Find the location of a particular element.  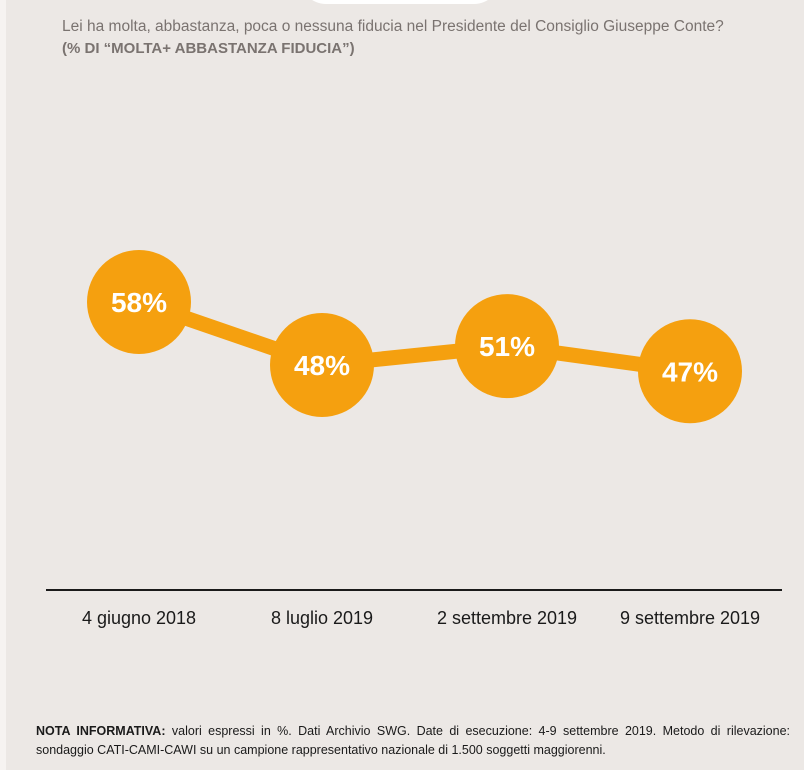

data-label: 51% is located at coordinates (507, 346).